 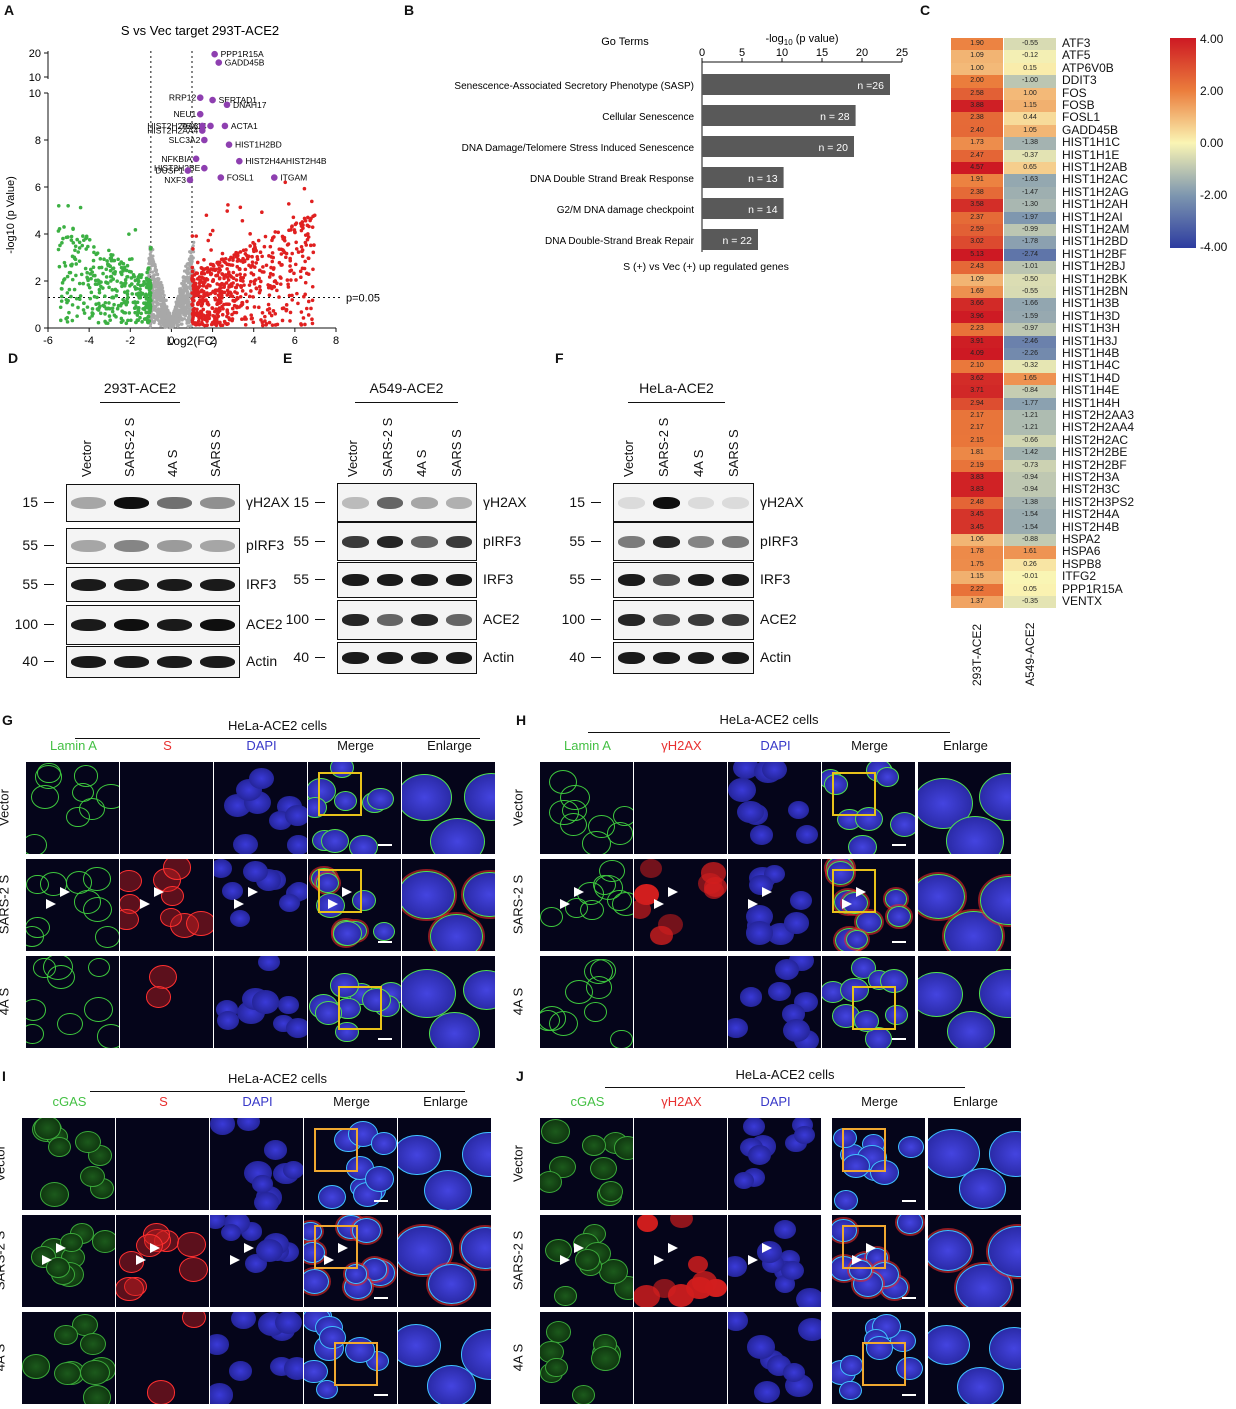 What do you see at coordinates (1074, 92) in the screenshot?
I see `heatmap-gene-label: FOS` at bounding box center [1074, 92].